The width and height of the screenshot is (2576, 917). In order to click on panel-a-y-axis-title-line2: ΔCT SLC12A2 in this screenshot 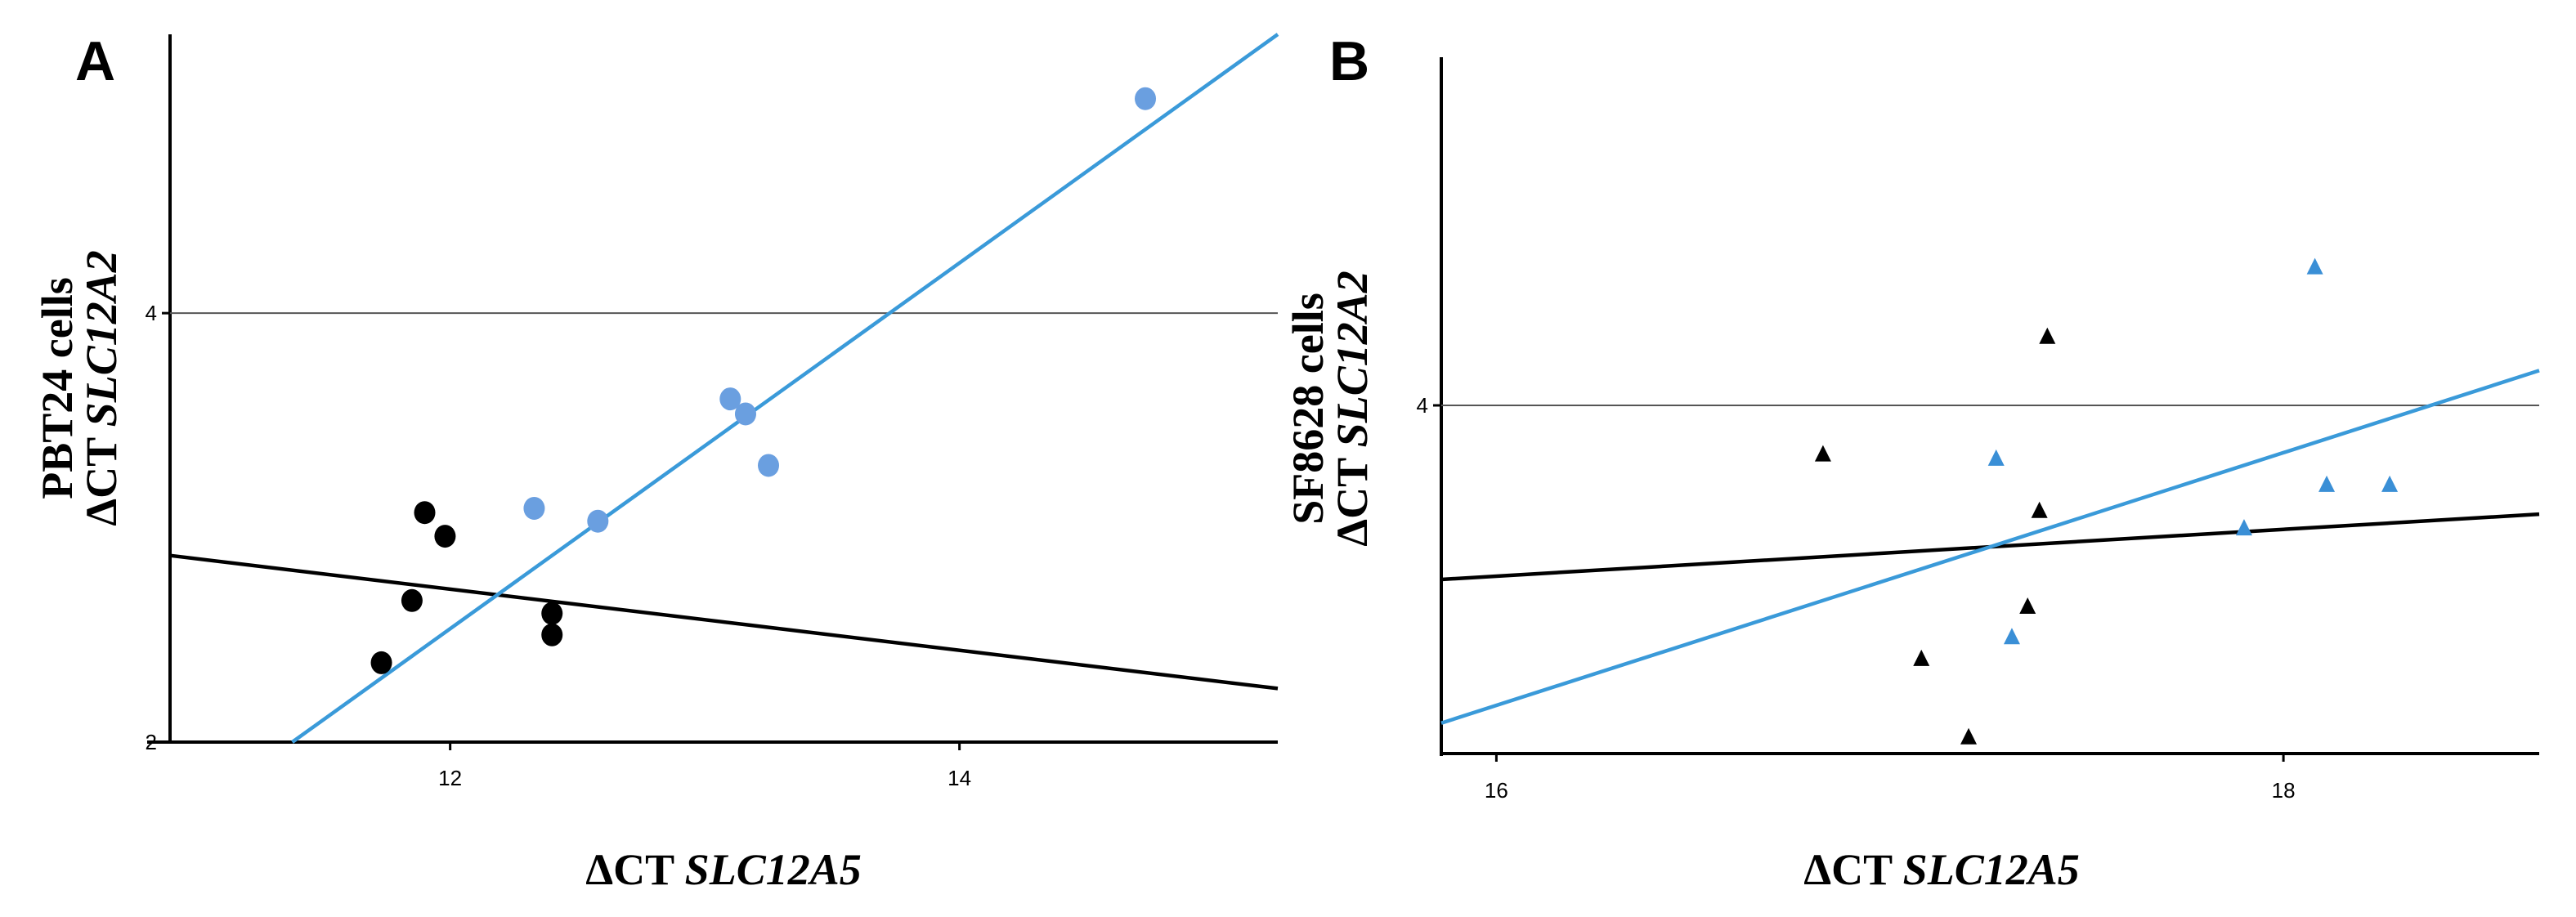, I will do `click(102, 388)`.